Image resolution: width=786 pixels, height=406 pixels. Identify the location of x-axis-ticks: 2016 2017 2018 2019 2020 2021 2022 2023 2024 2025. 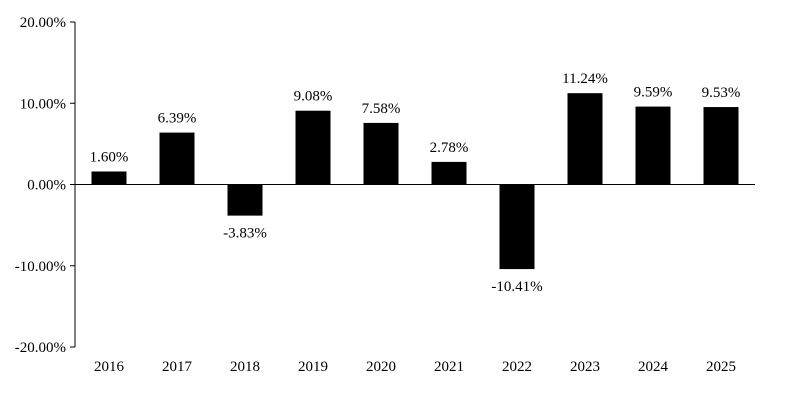
(415, 367).